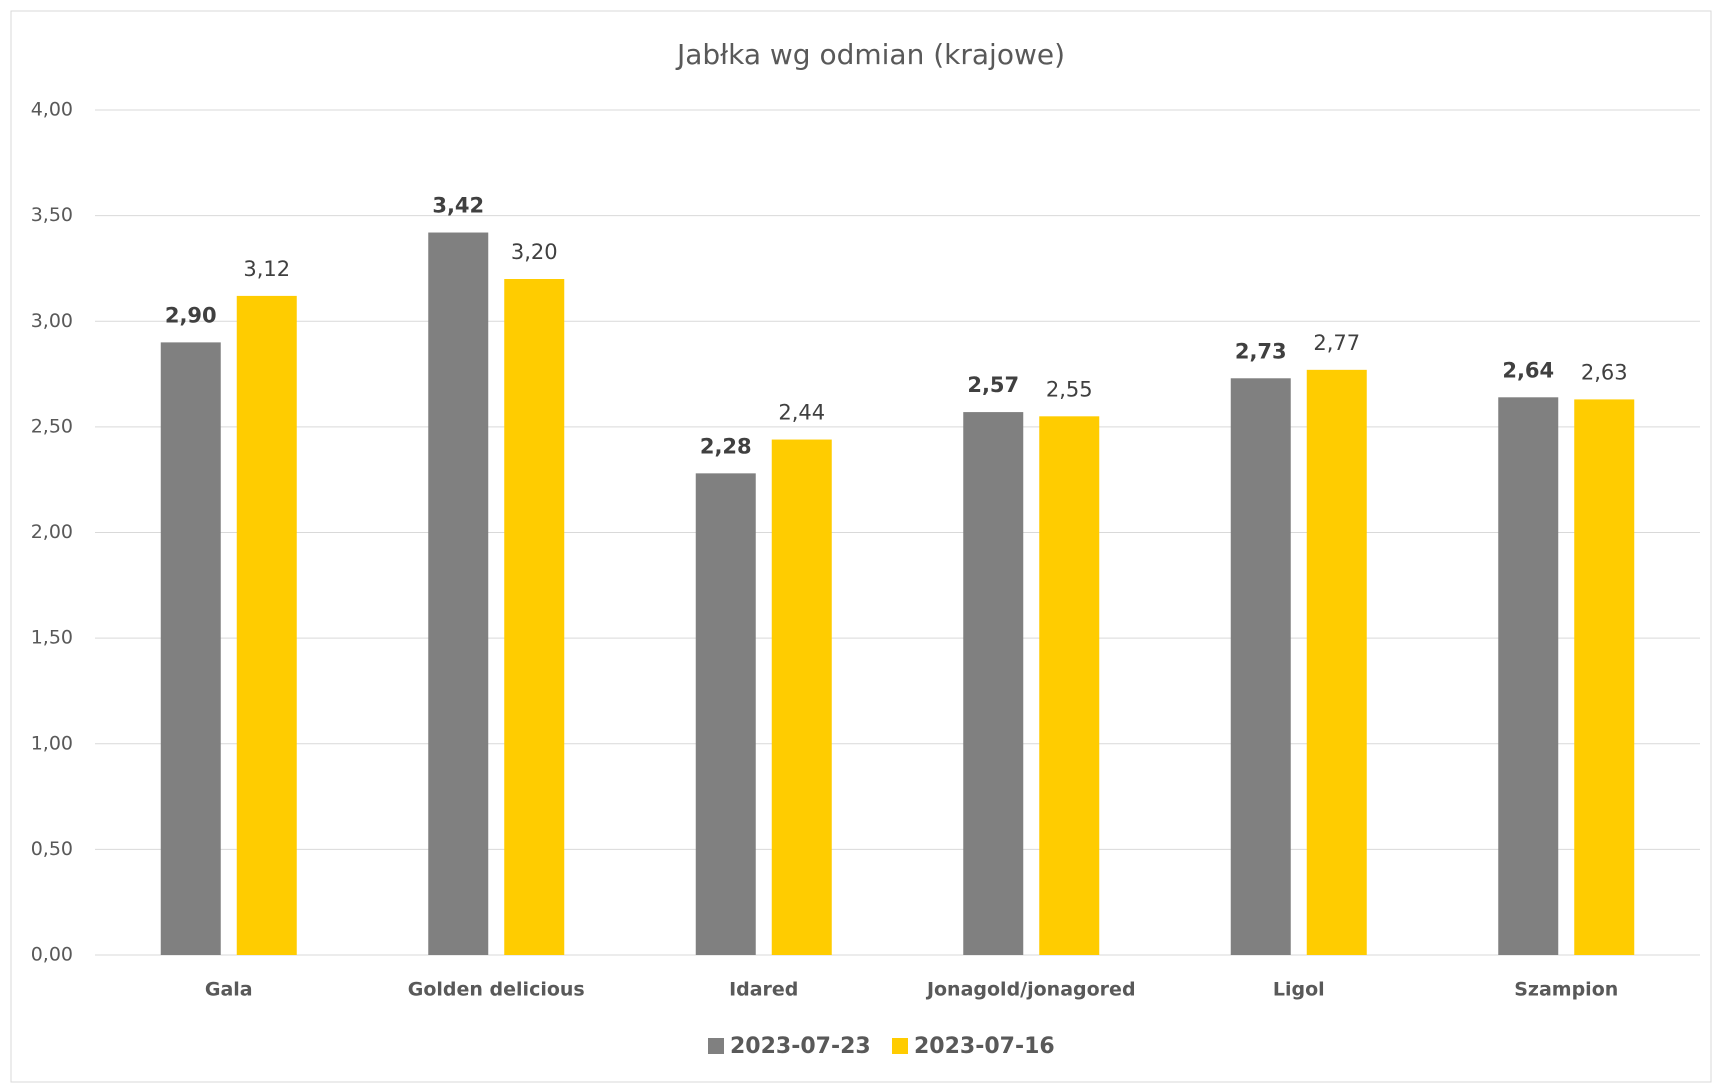 This screenshot has width=1713, height=1083. Describe the element at coordinates (801, 413) in the screenshot. I see `value-label: 2,44` at that location.